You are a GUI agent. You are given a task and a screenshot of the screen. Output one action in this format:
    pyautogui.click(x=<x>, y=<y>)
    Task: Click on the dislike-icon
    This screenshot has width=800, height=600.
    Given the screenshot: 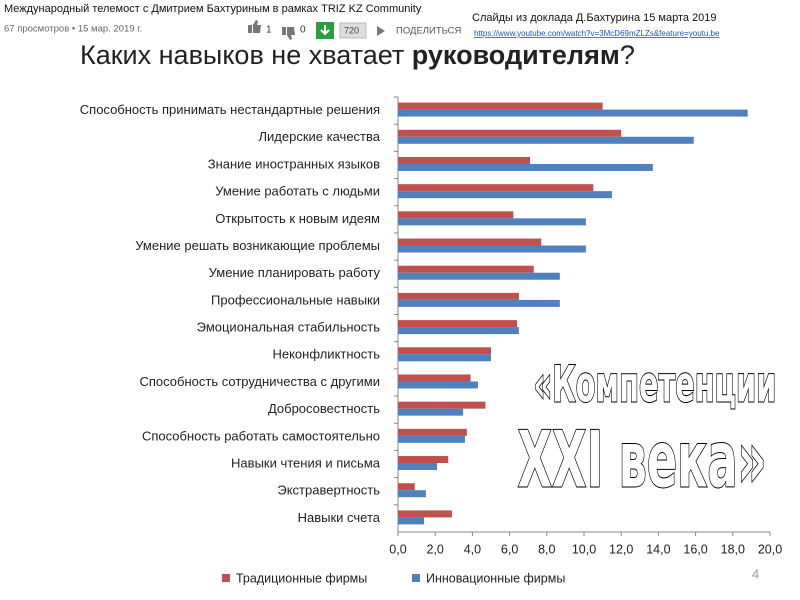 What is the action you would take?
    pyautogui.click(x=288, y=33)
    